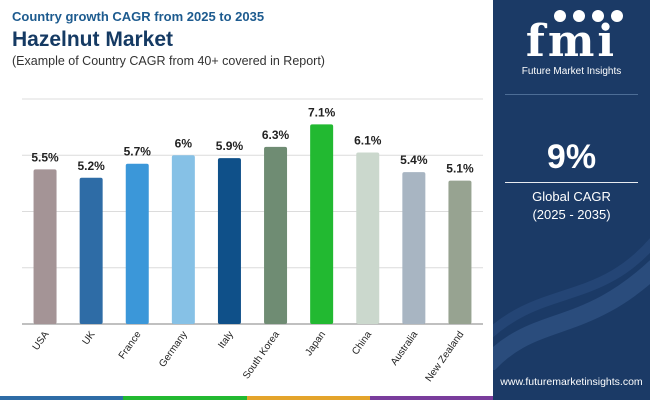  Describe the element at coordinates (45, 157) in the screenshot. I see `data-label: 5.5%` at that location.